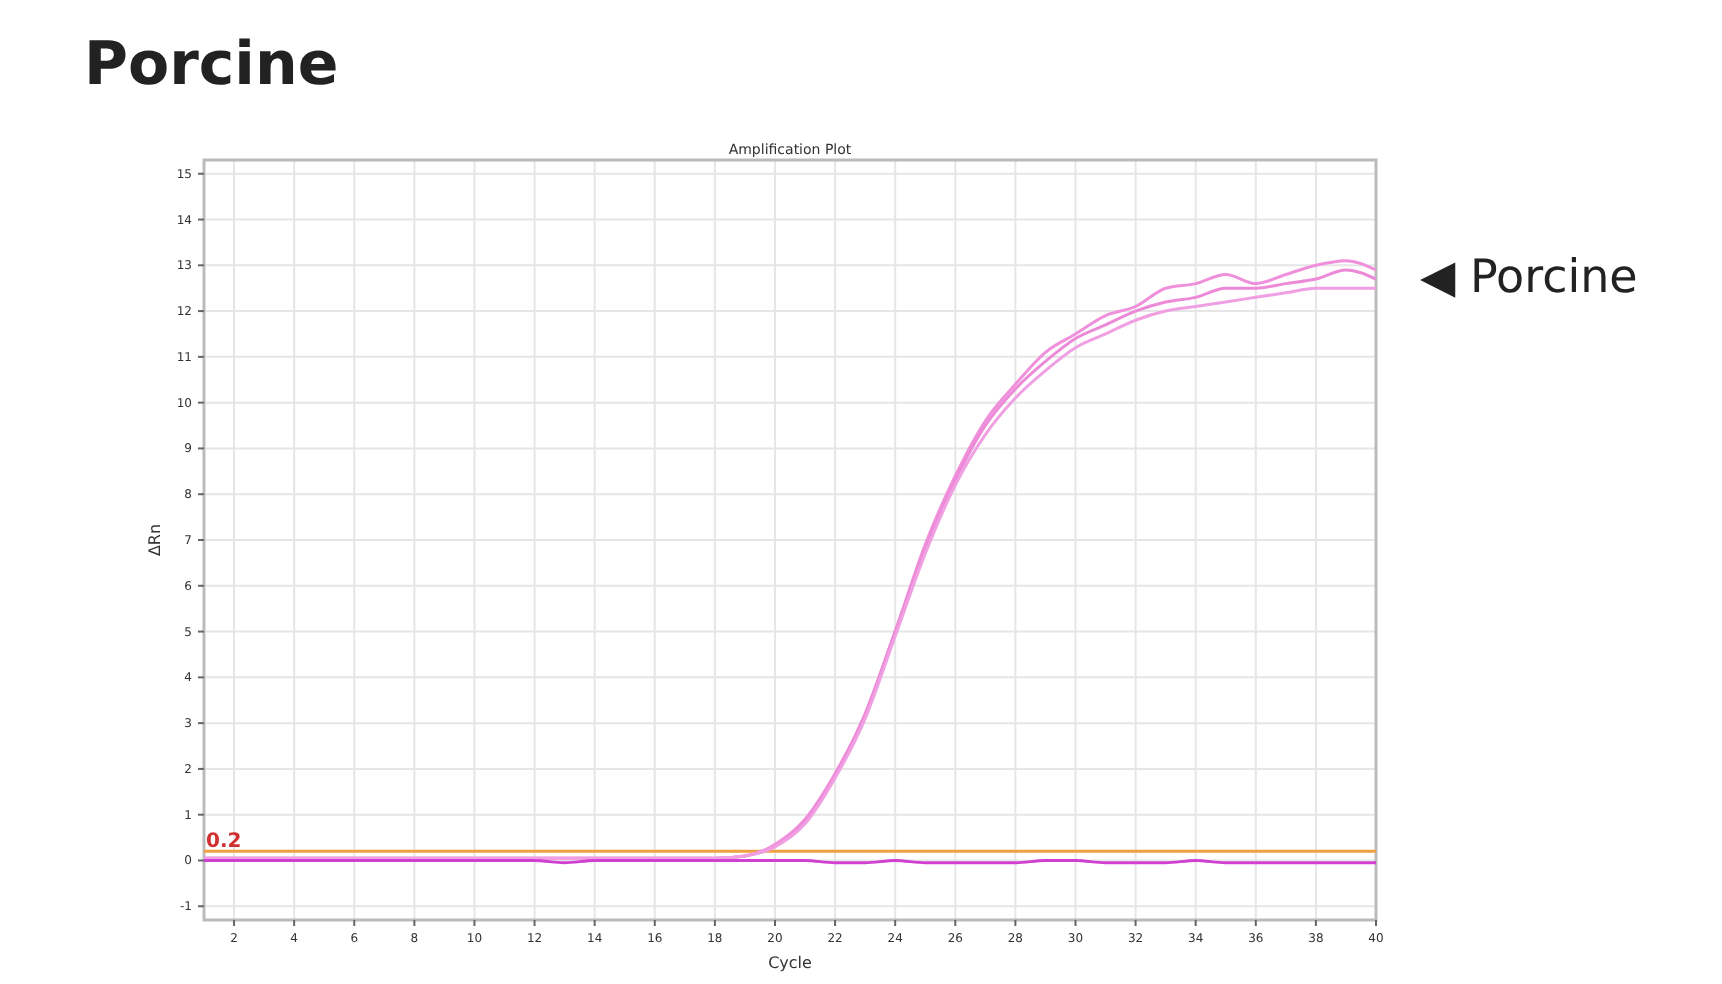  Describe the element at coordinates (1529, 278) in the screenshot. I see `text: ◀ Porcine` at that location.